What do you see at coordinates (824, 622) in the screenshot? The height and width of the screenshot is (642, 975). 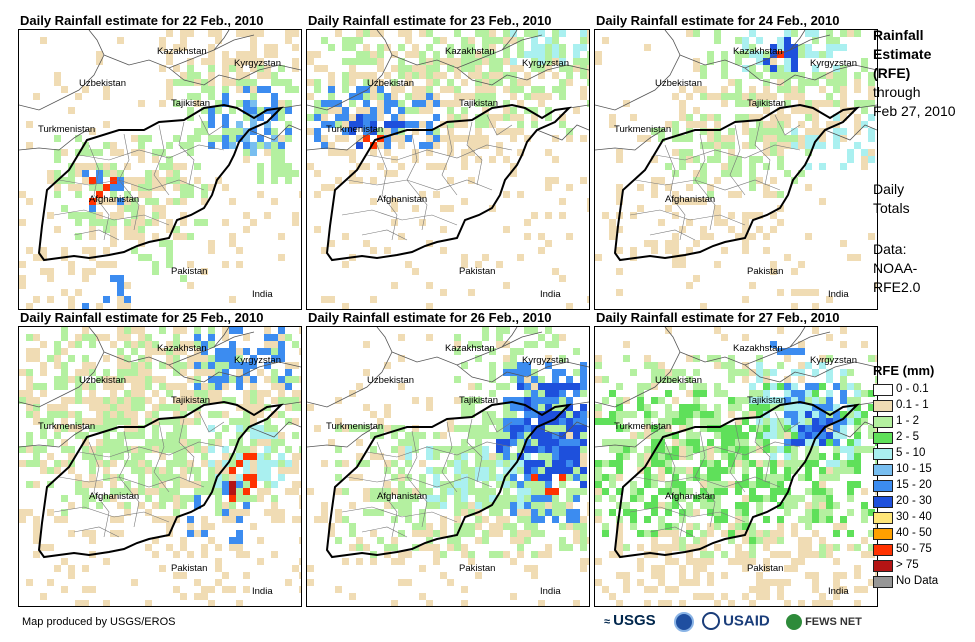 I see `fewsnet-logo: FEWS NET` at bounding box center [824, 622].